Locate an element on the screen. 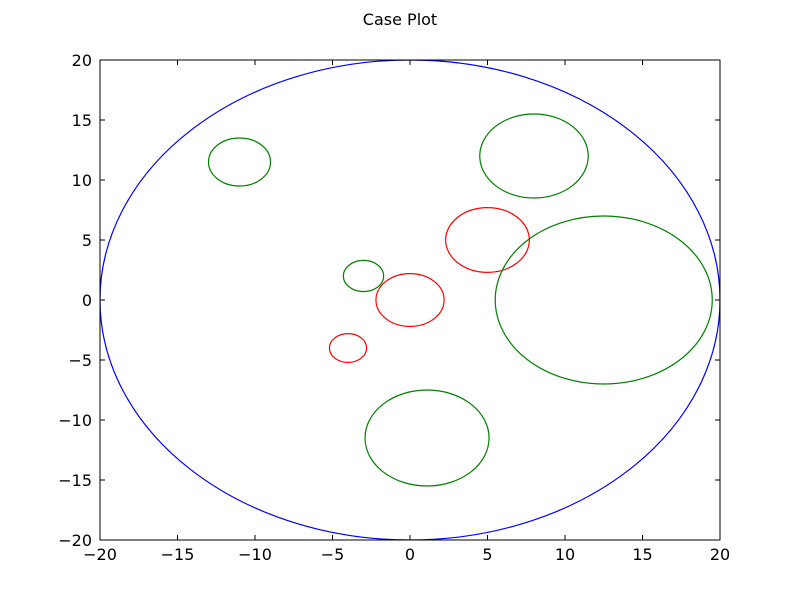 The height and width of the screenshot is (600, 800). y-tick-labels: −20 −15 −10 −5 0 5 10 15 20 is located at coordinates (75, 300).